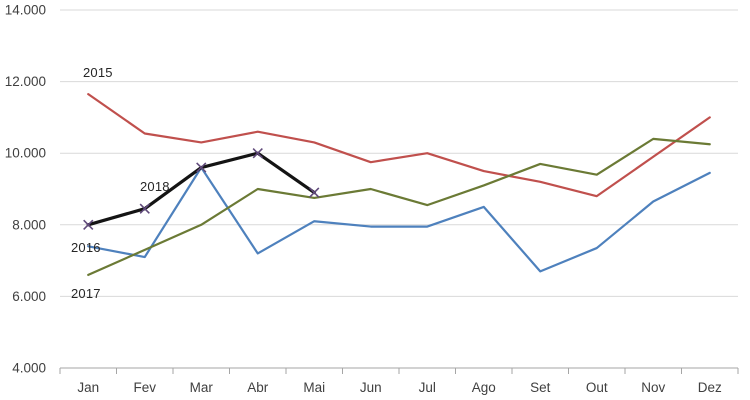 This screenshot has width=750, height=400. Describe the element at coordinates (98, 72) in the screenshot. I see `series-label-2015: 2015` at that location.